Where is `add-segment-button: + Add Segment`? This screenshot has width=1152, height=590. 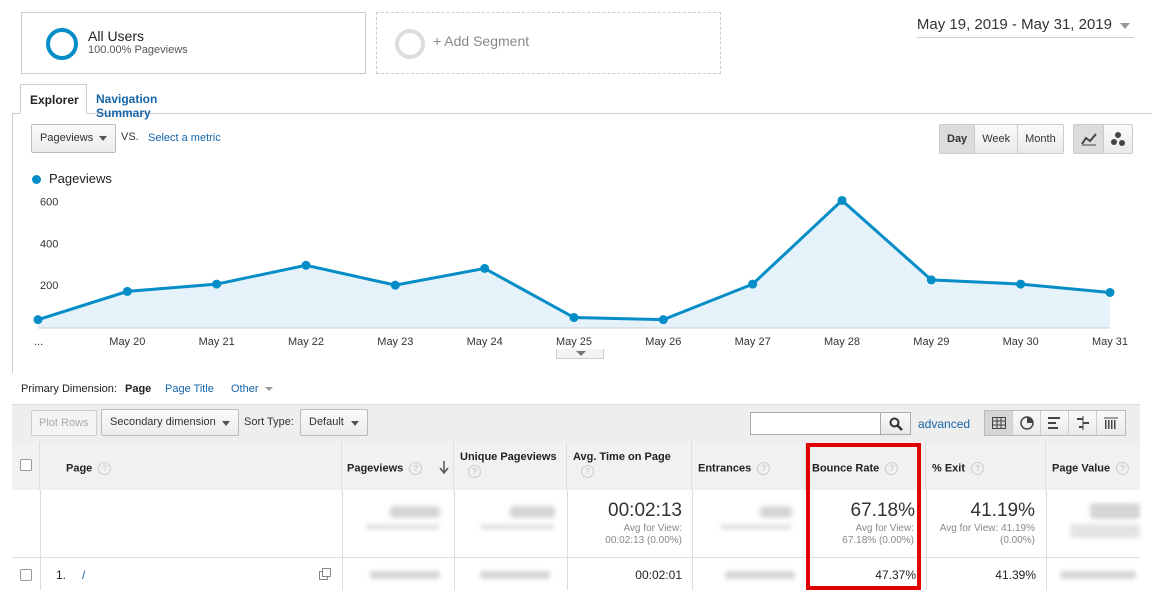
add-segment-button: + Add Segment is located at coordinates (548, 43).